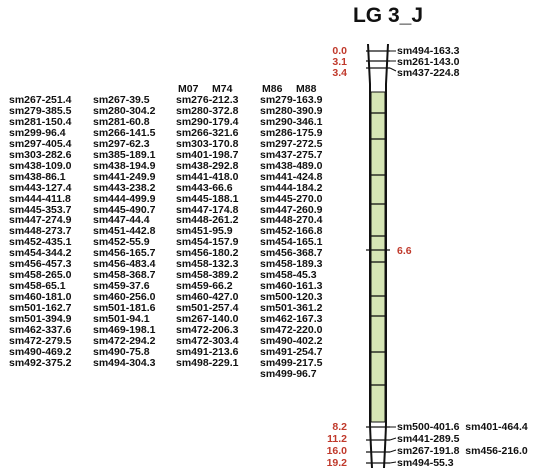 The width and height of the screenshot is (552, 474). Describe the element at coordinates (207, 264) in the screenshot. I see `marker-name: sm458-132.3` at that location.